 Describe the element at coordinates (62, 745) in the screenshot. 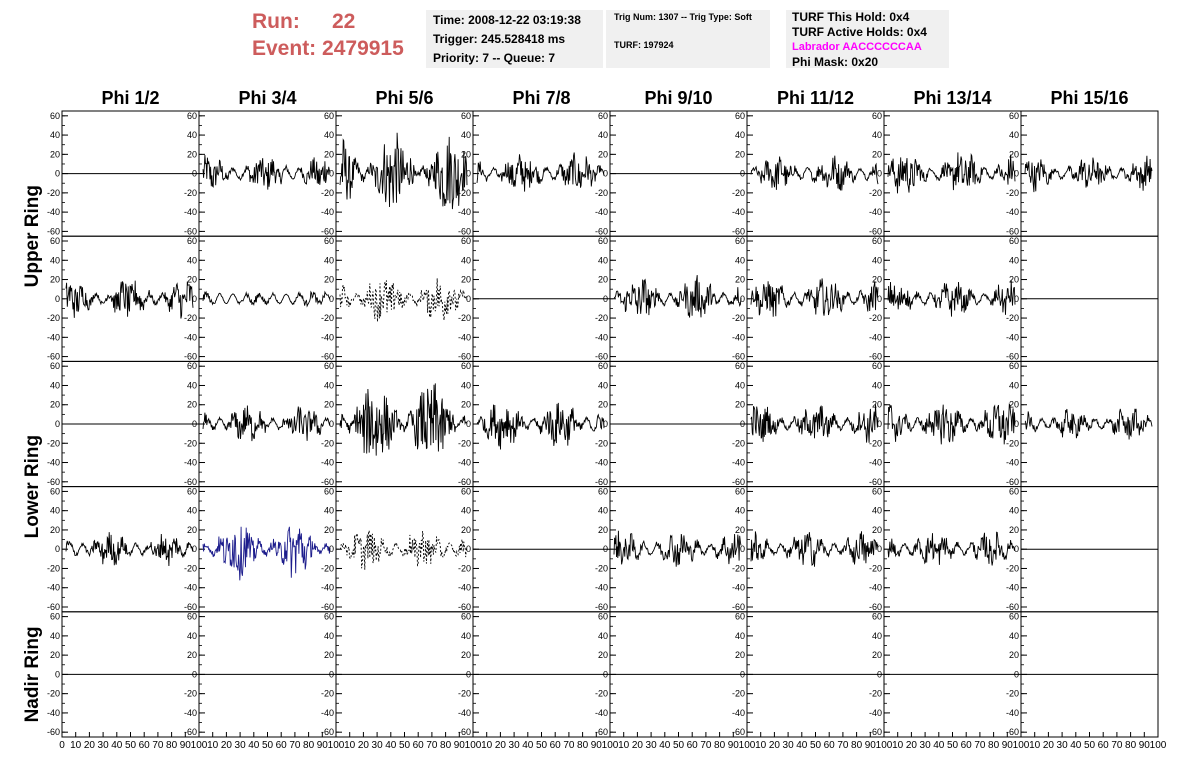

I see `x-tick-label: 0` at that location.